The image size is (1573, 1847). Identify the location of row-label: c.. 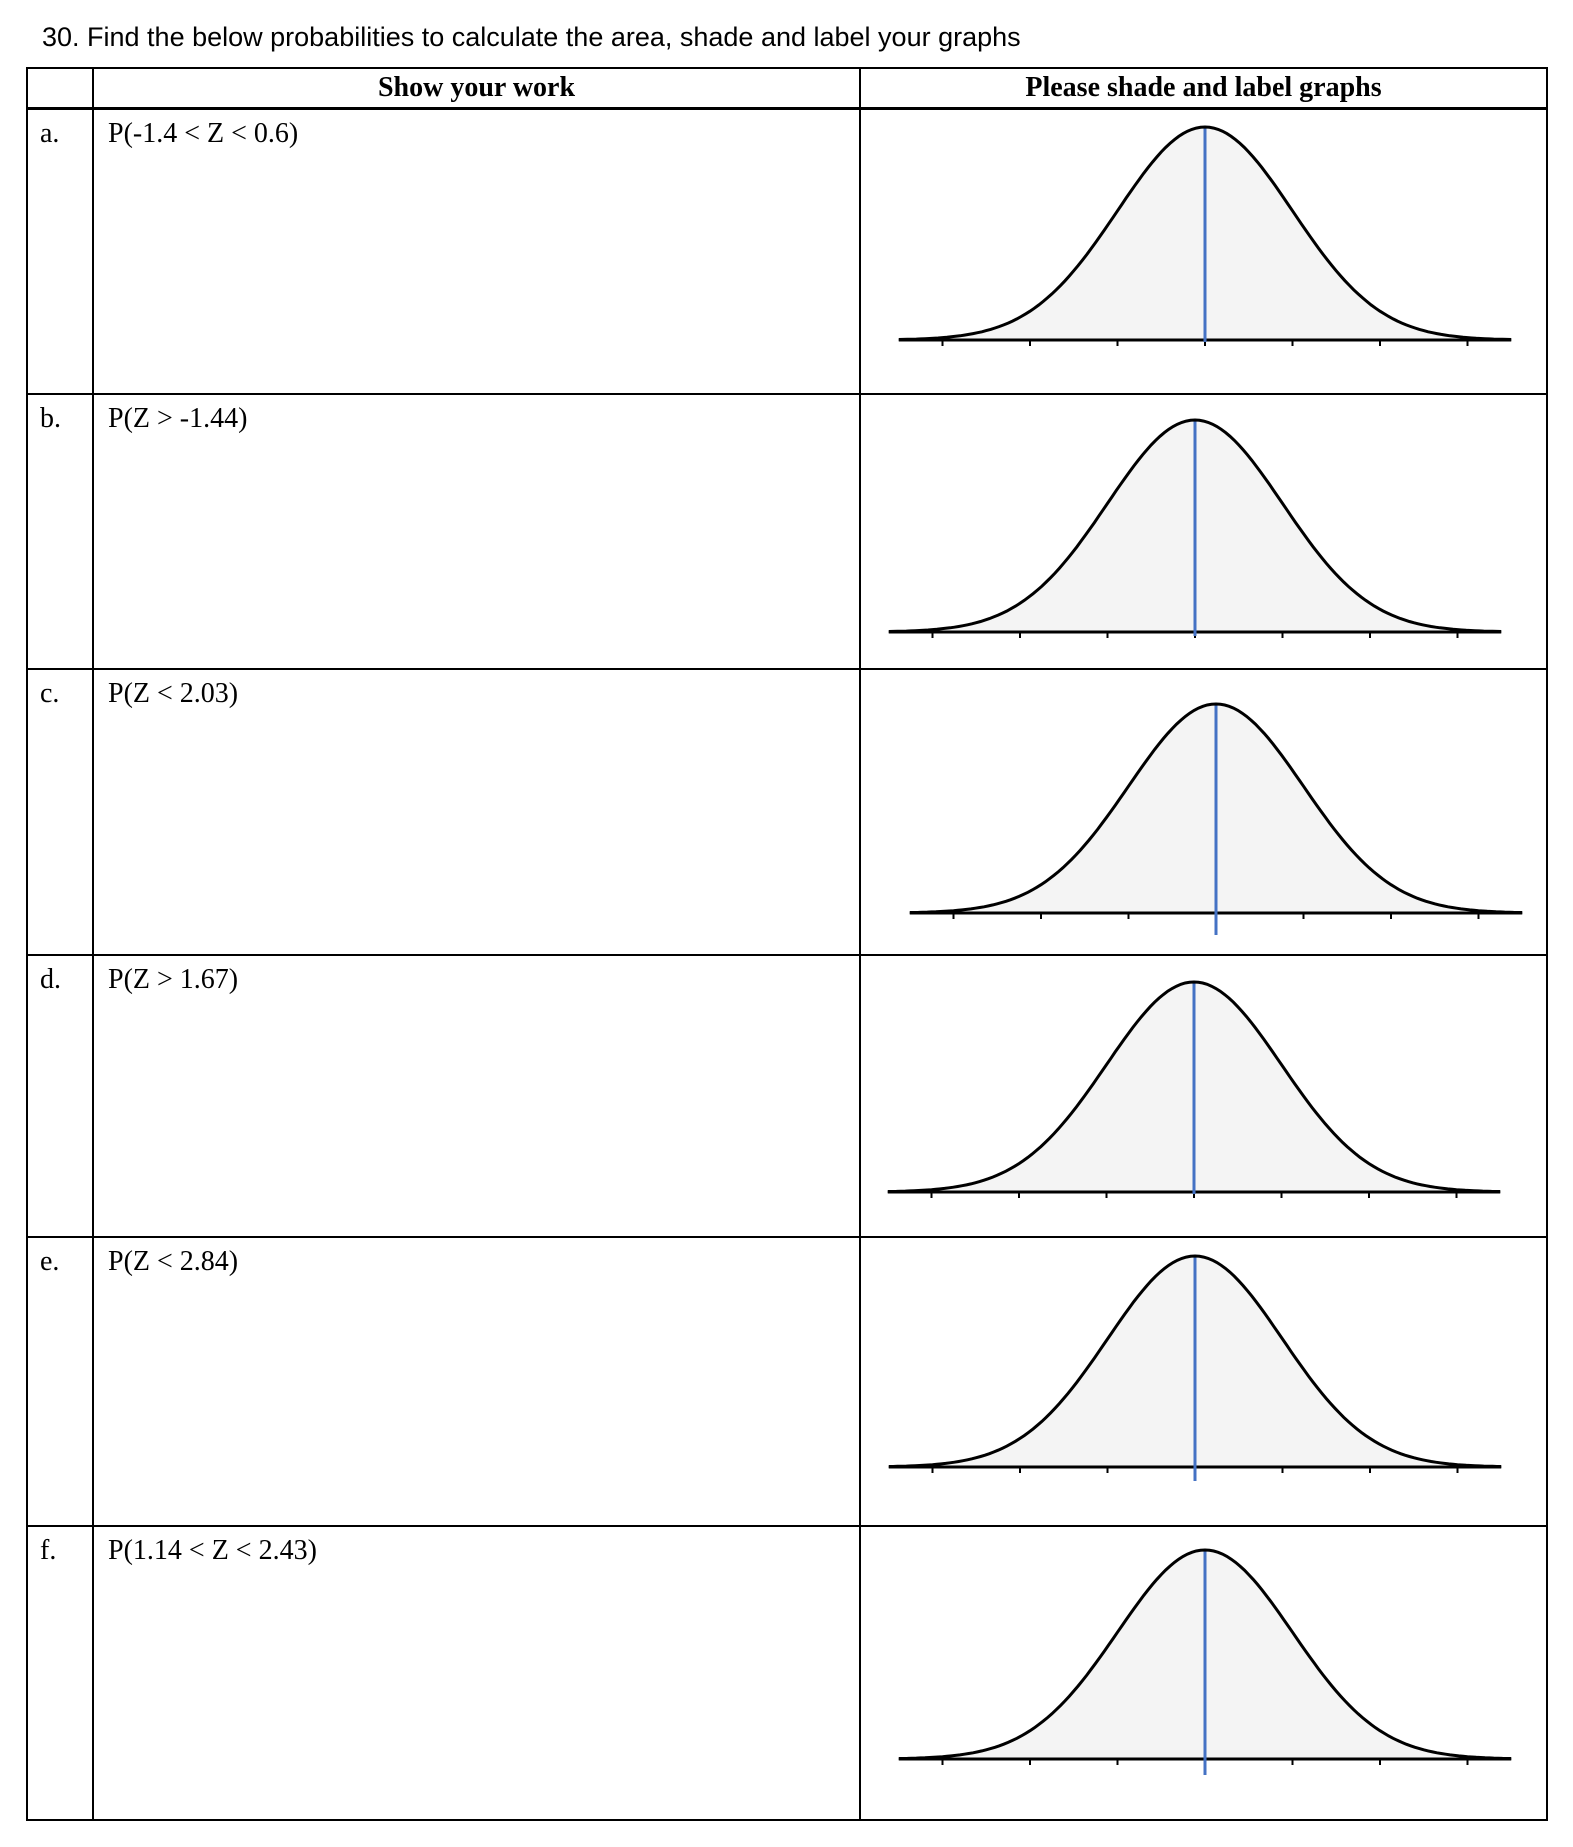
(60, 811).